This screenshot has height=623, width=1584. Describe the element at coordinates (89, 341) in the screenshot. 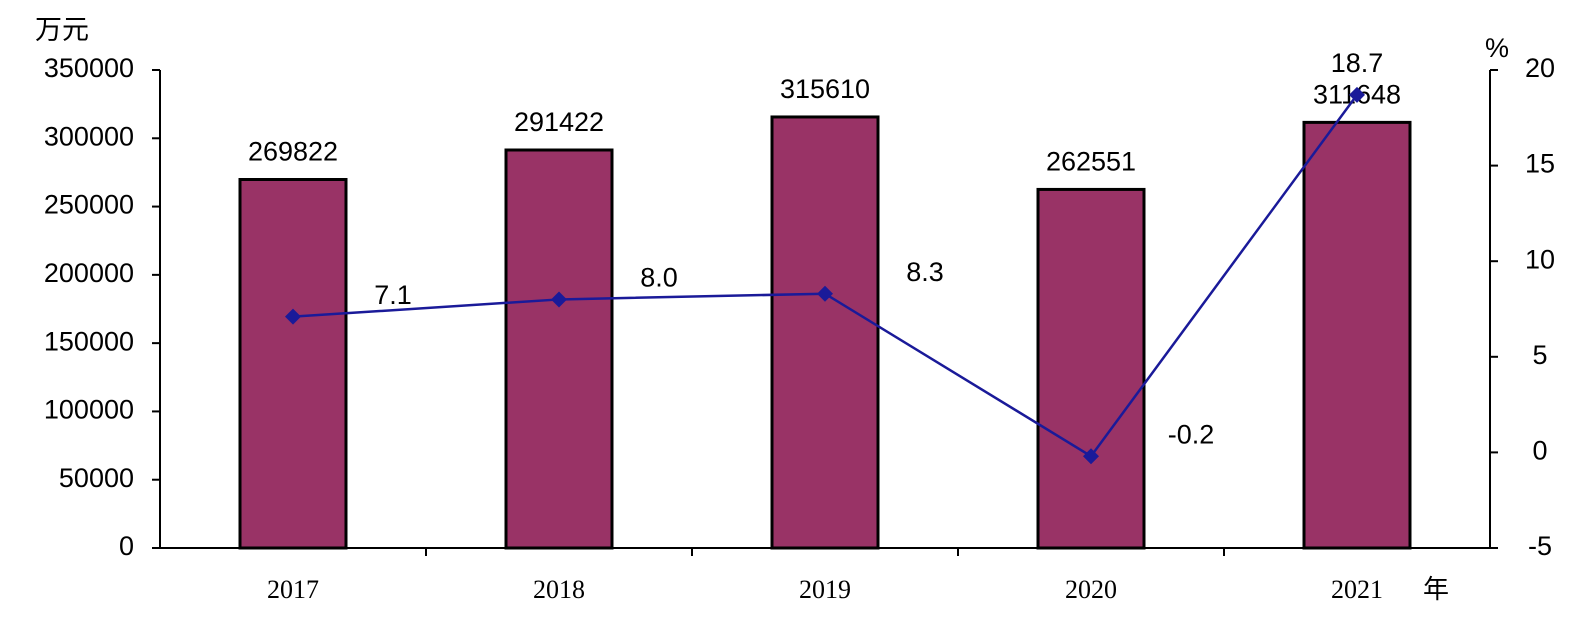

I see `y-tick-label: 150000` at that location.